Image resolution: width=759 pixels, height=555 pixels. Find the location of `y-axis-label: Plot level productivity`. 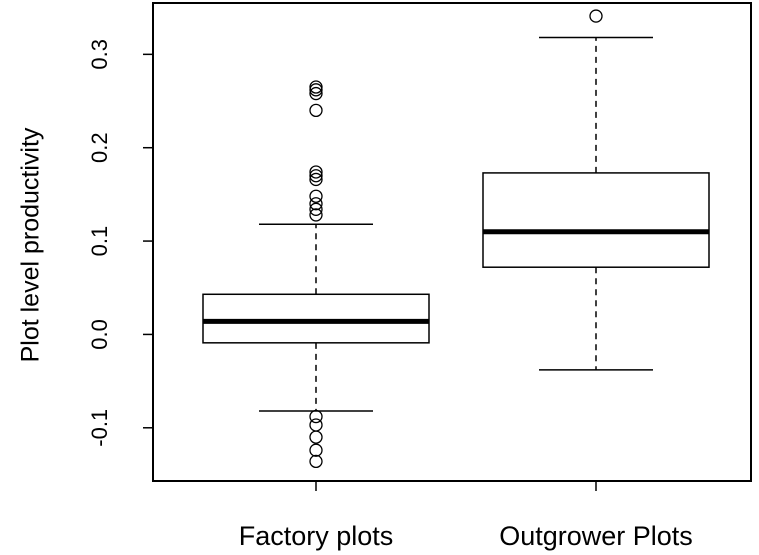

y-axis-label: Plot level productivity is located at coordinates (31, 244).